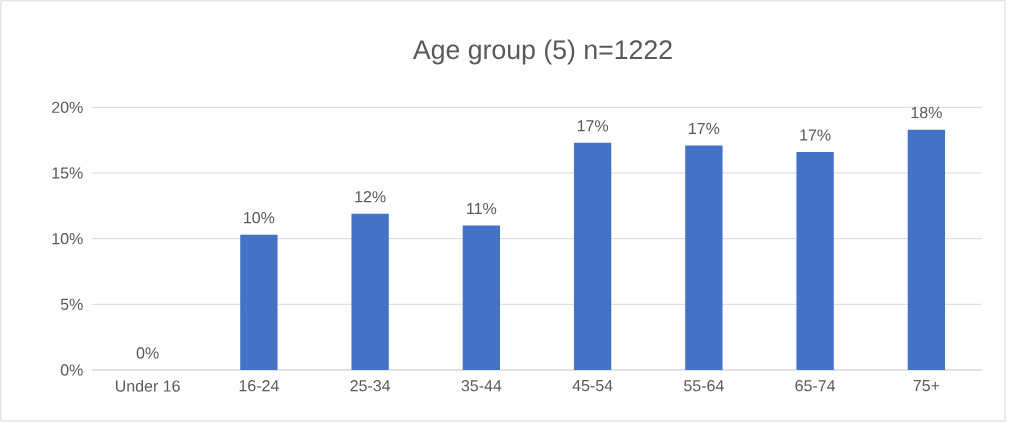 The image size is (1017, 423). What do you see at coordinates (259, 386) in the screenshot?
I see `x-tick-label: 16-24` at bounding box center [259, 386].